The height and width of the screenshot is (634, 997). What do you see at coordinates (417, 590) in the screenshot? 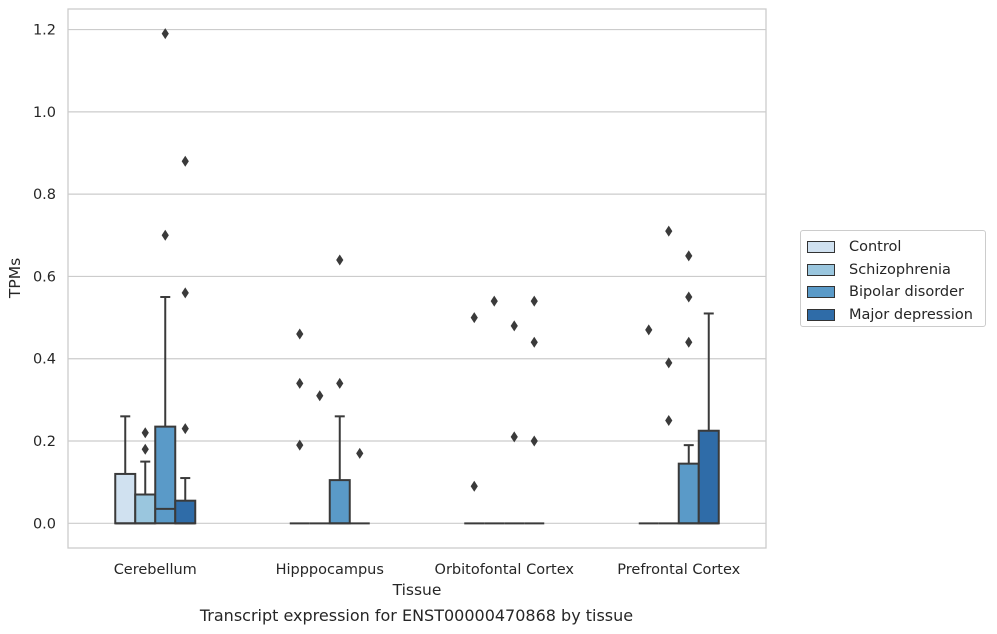
I see `x-axis-label: Tissue` at bounding box center [417, 590].